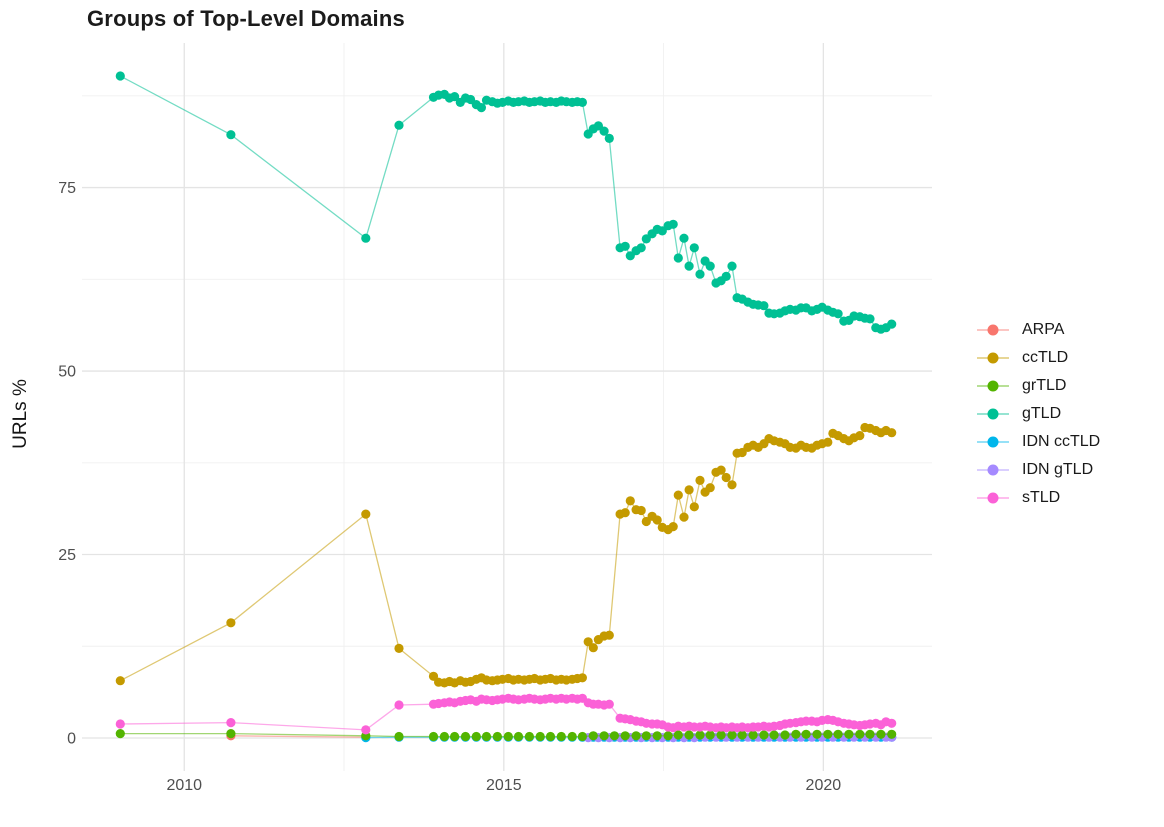 The image size is (1164, 827). I want to click on legend-item-arpa: ARPA, so click(1037, 330).